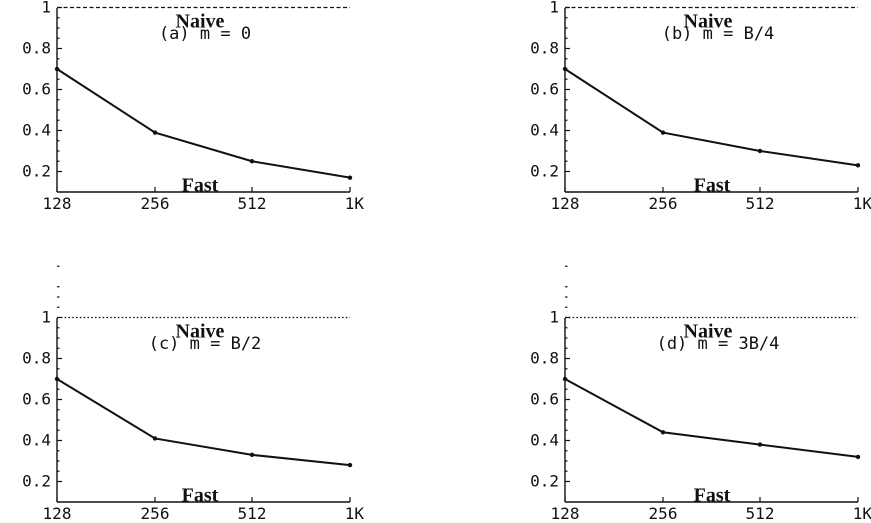 This screenshot has width=871, height=523. Describe the element at coordinates (205, 34) in the screenshot. I see `chart-title: (a) m = 0` at that location.